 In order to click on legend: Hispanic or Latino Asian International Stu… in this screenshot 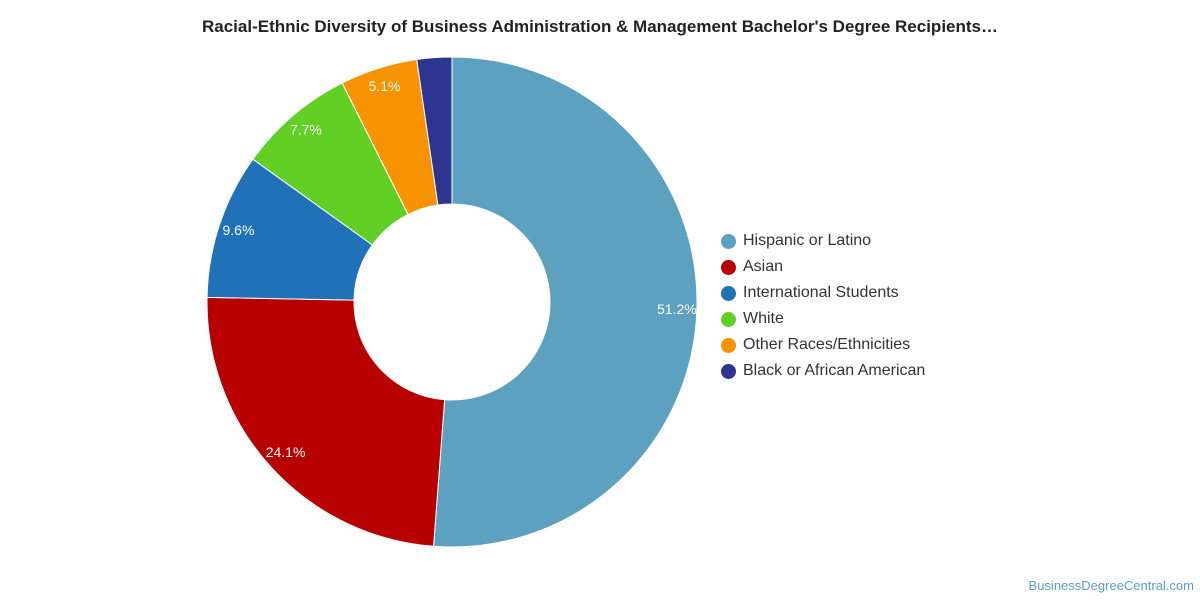, I will do `click(823, 306)`.